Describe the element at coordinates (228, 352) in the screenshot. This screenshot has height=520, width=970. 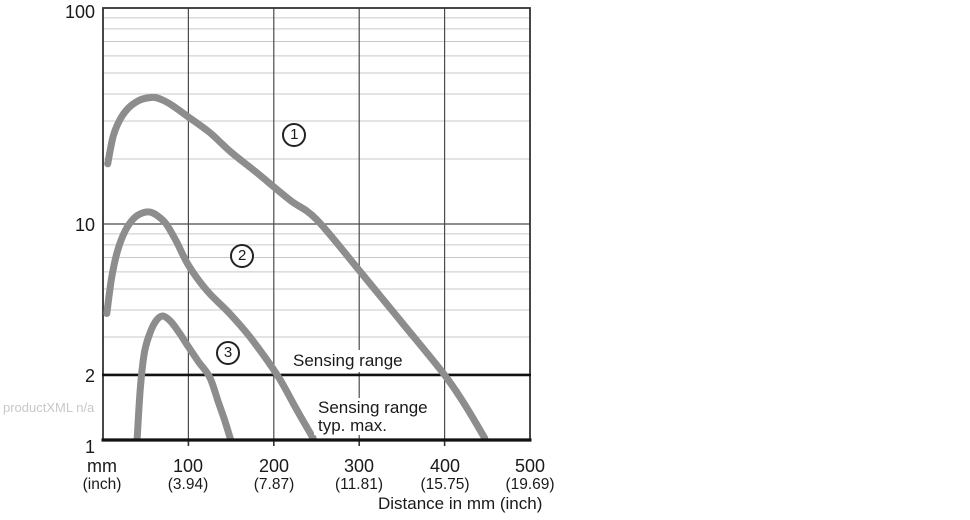
I see `curve-3-marker: 3` at that location.